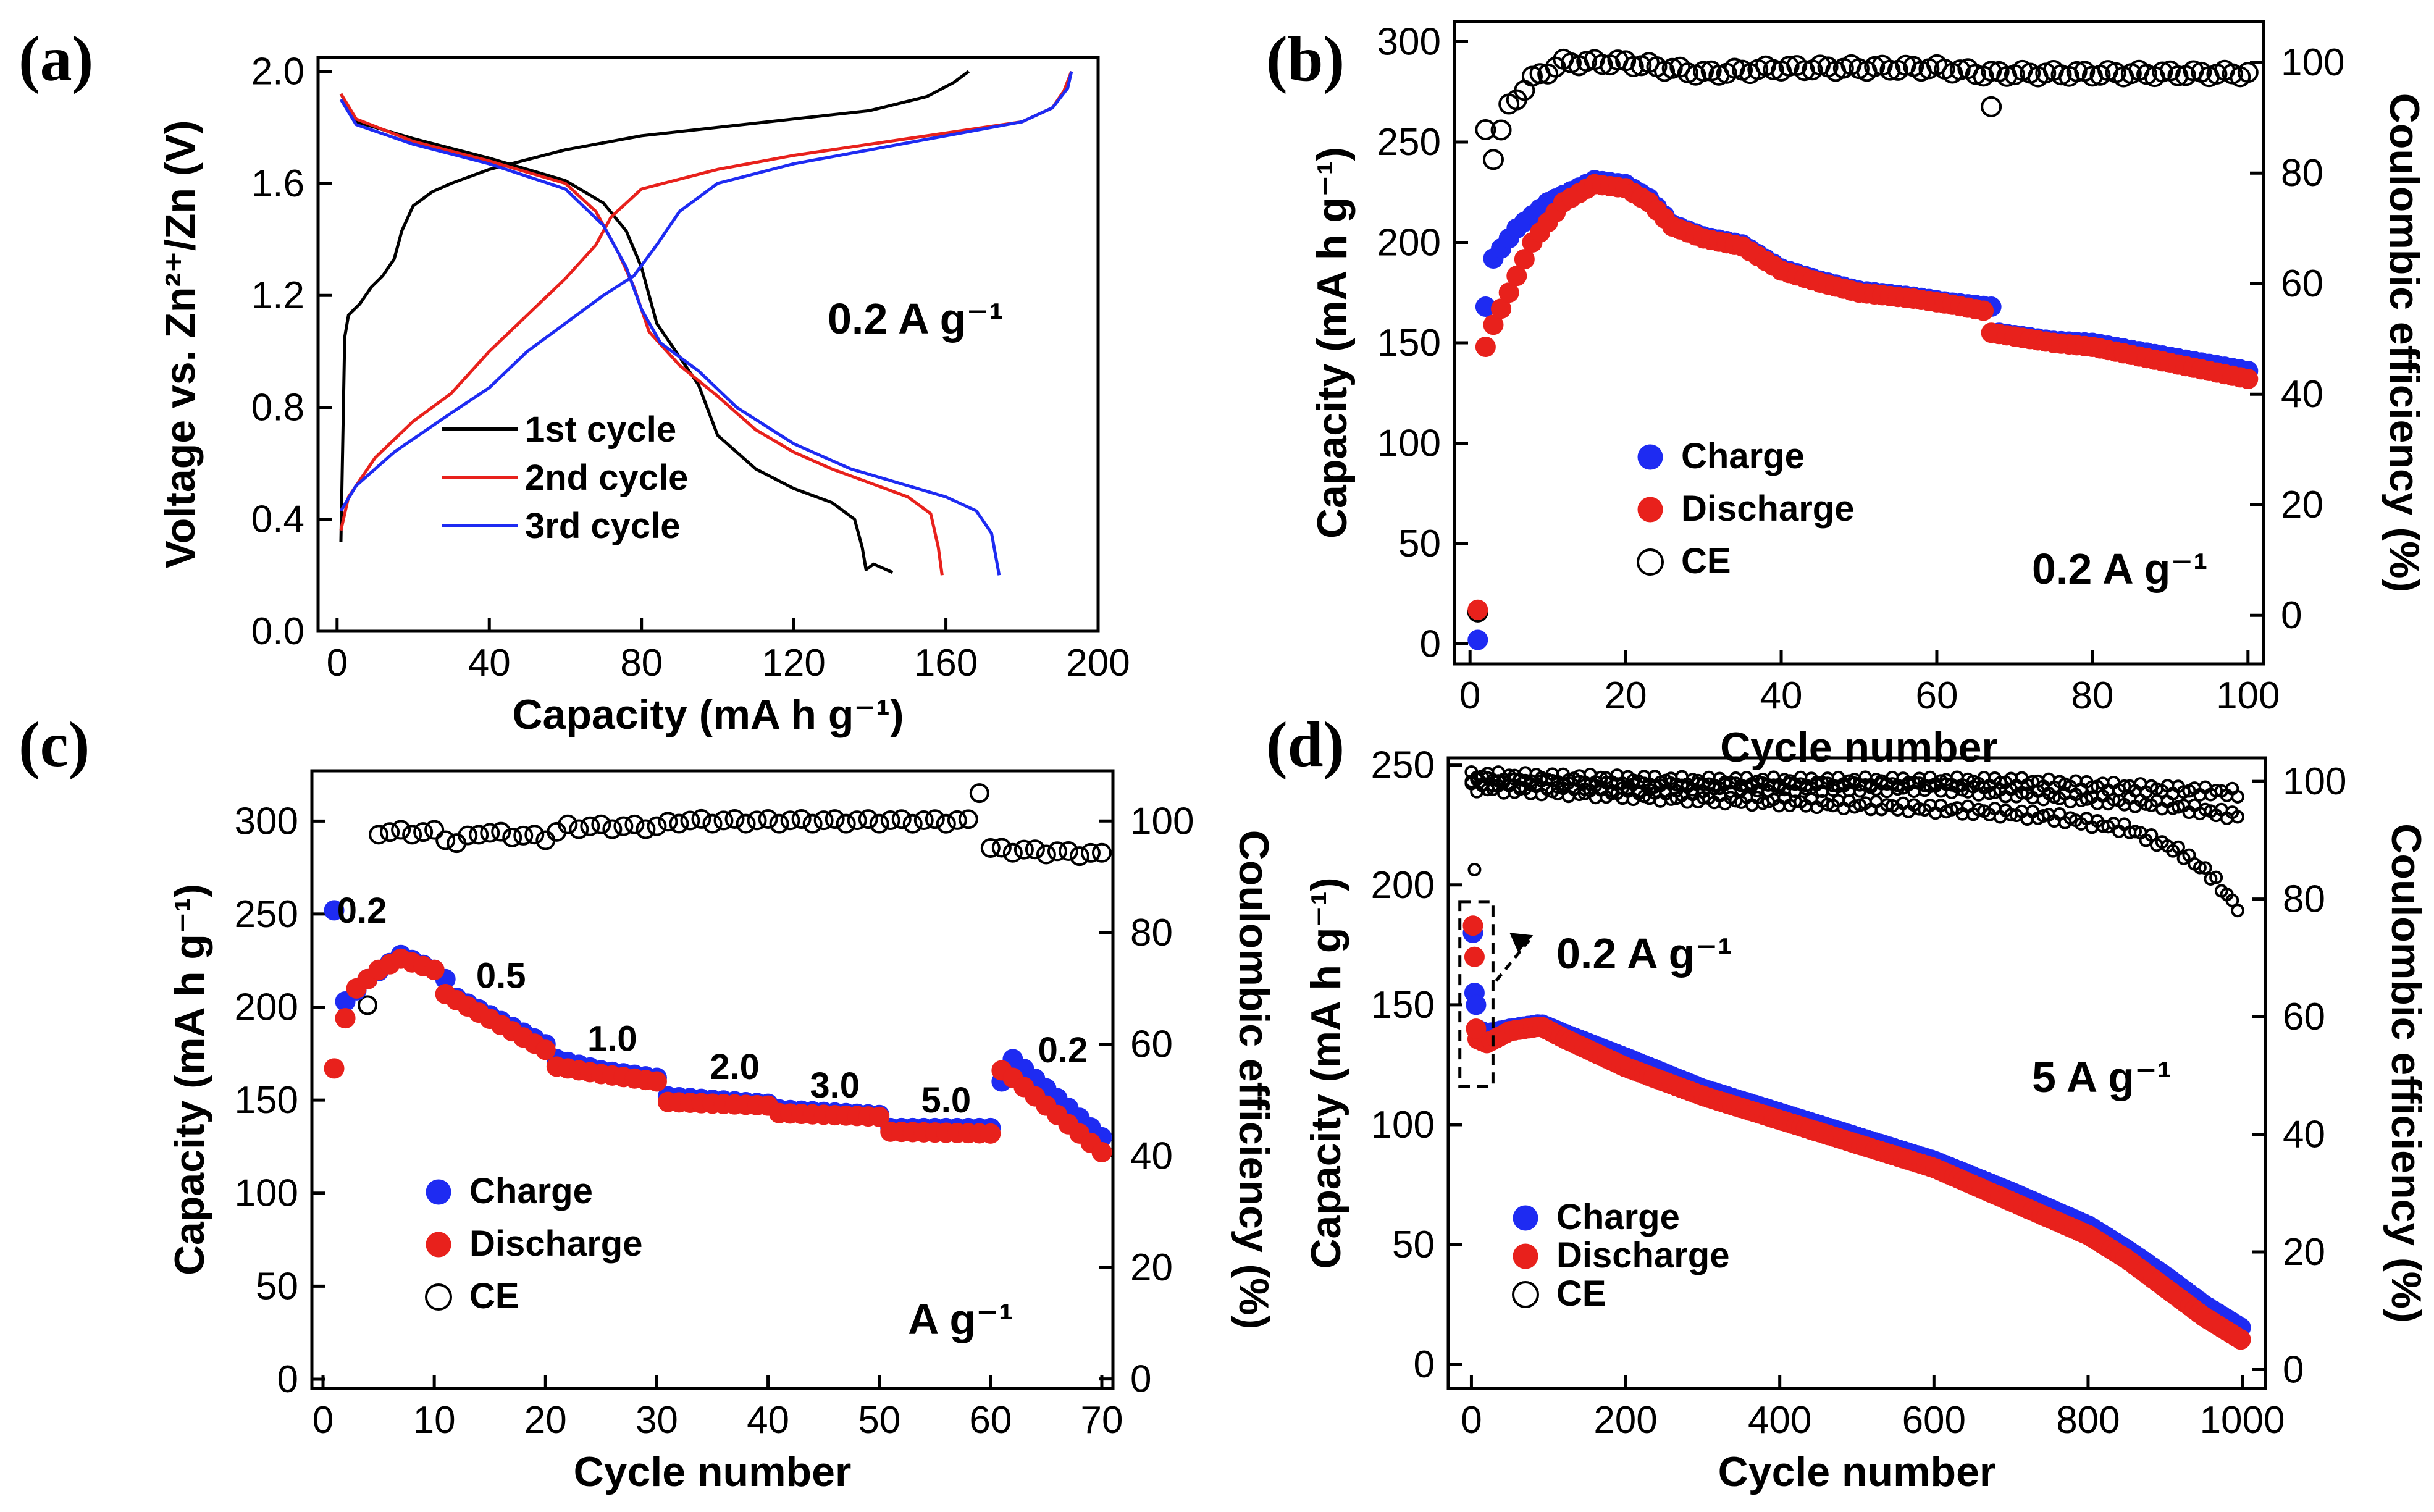 The height and width of the screenshot is (1512, 2434). I want to click on y-tick-label: 250, so click(1403, 765).